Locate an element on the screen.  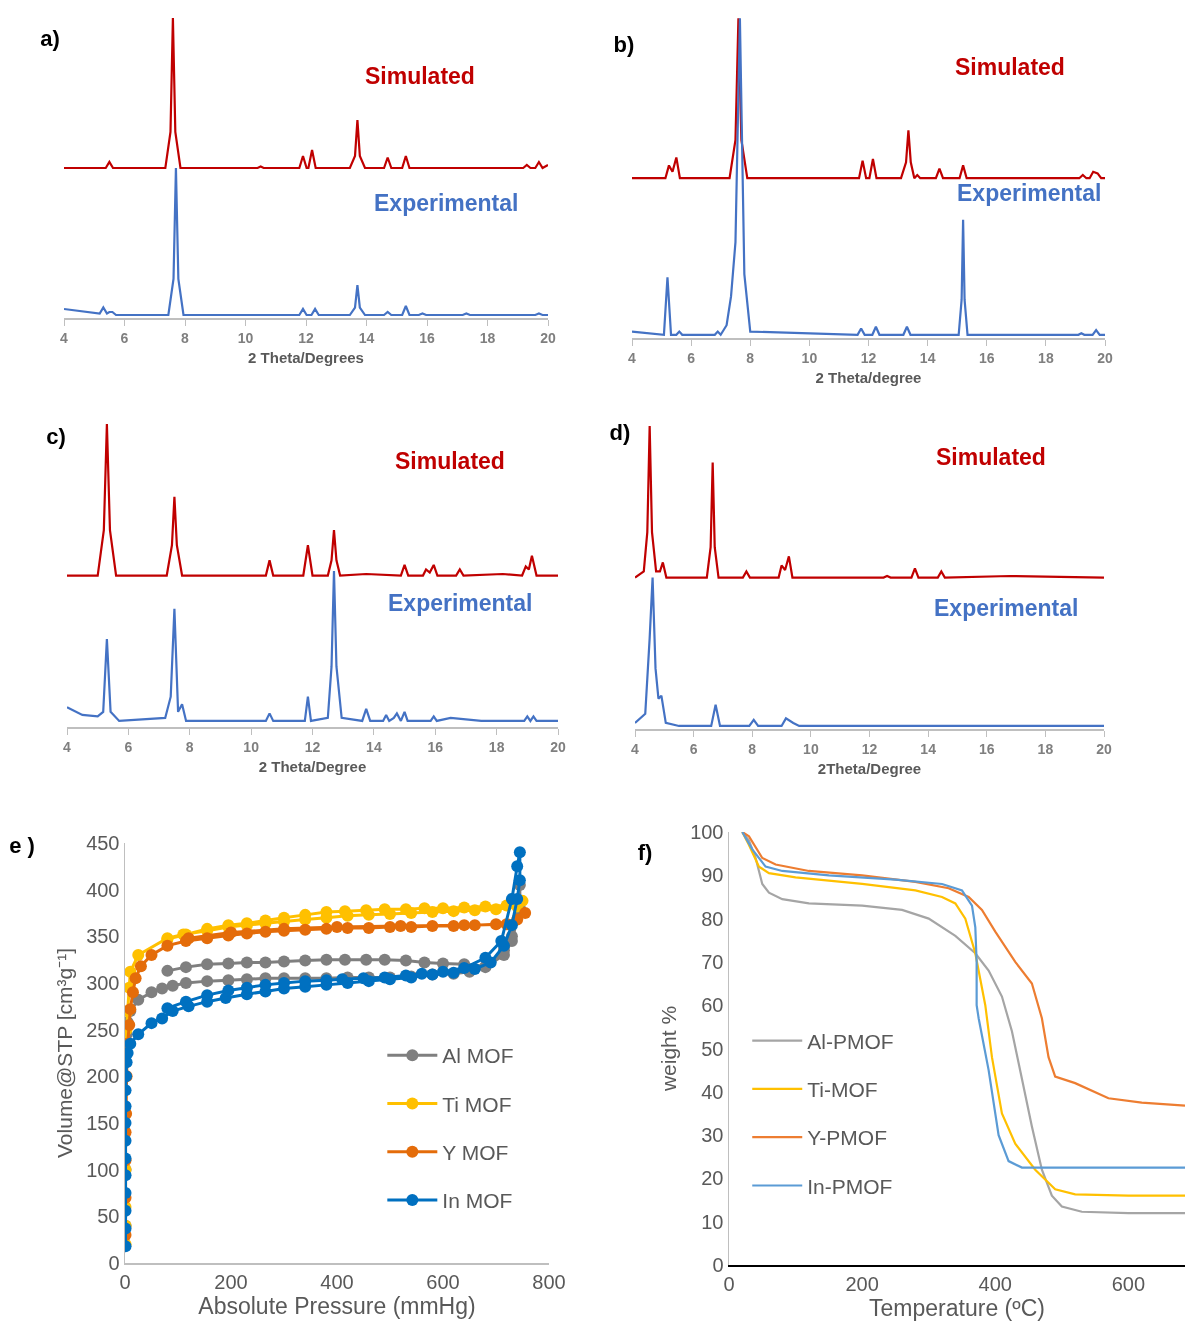
legend-label: Ti MOF is located at coordinates (477, 1104).